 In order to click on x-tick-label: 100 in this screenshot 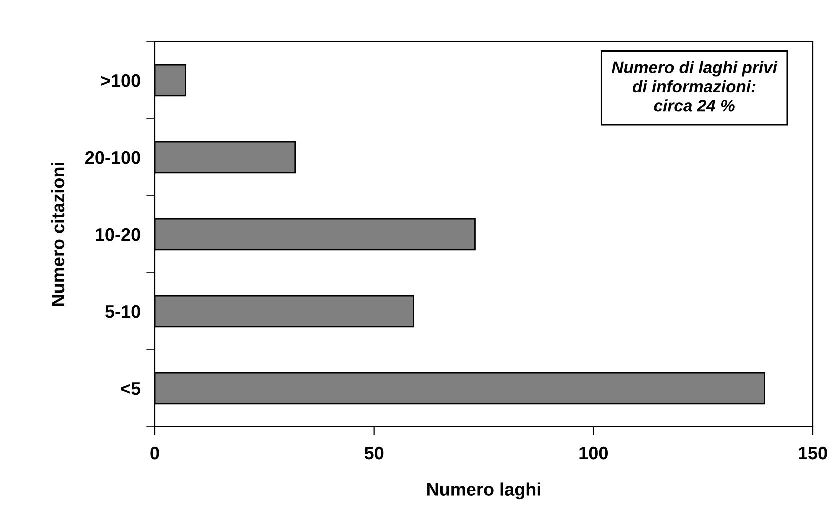, I will do `click(594, 453)`.